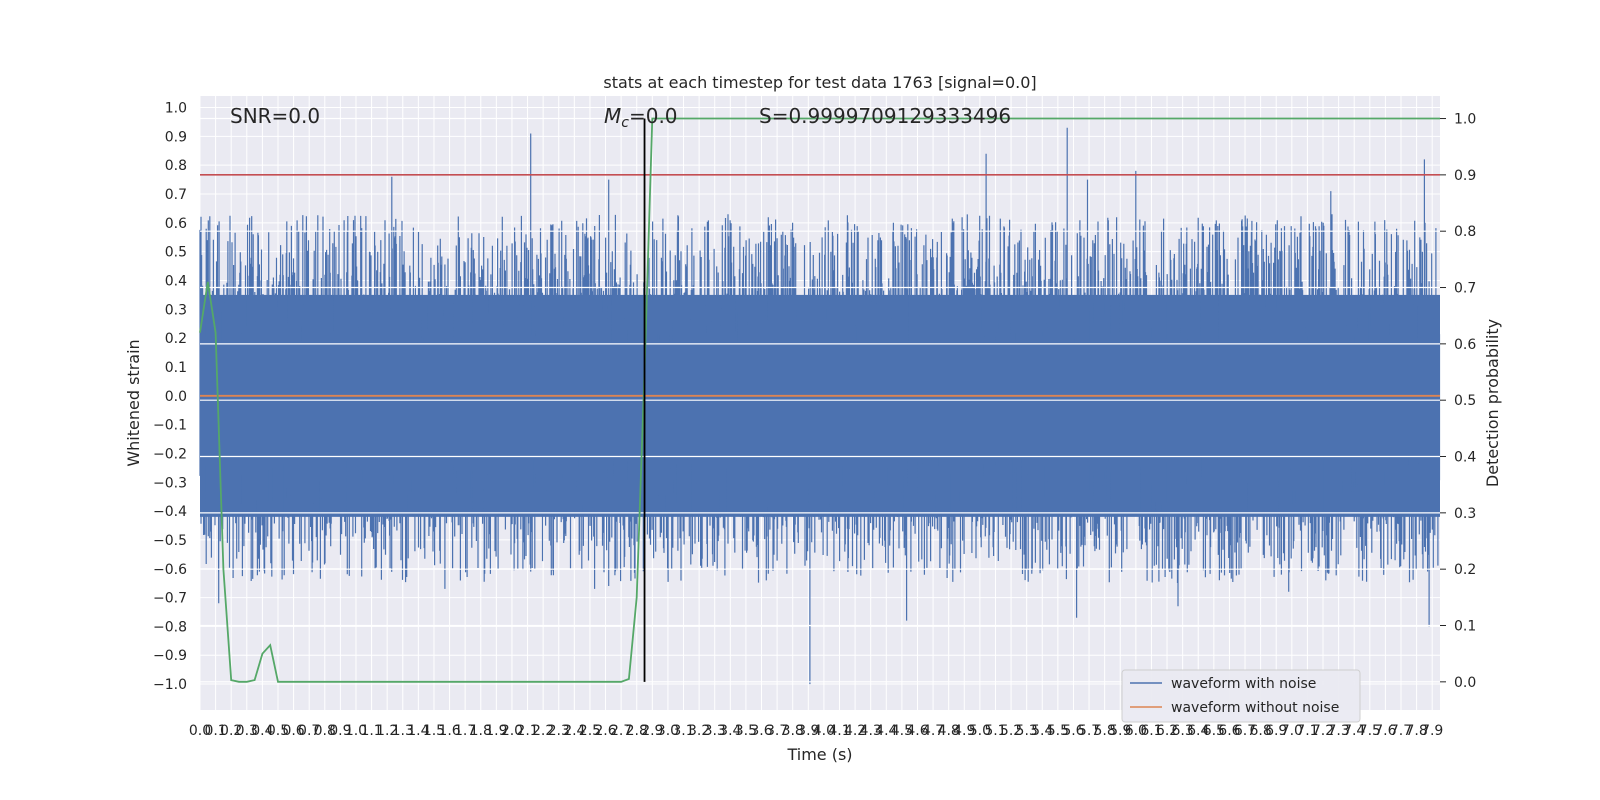 The image size is (1600, 800). I want to click on y-axis-label: Whitened strain, so click(133, 402).